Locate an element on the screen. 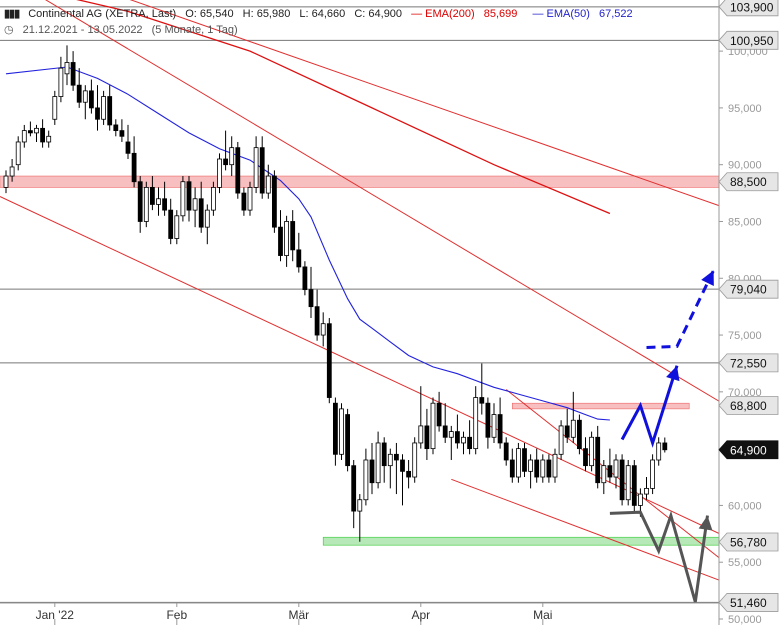 The image size is (780, 625). y-tick-label: 55,000 is located at coordinates (745, 563).